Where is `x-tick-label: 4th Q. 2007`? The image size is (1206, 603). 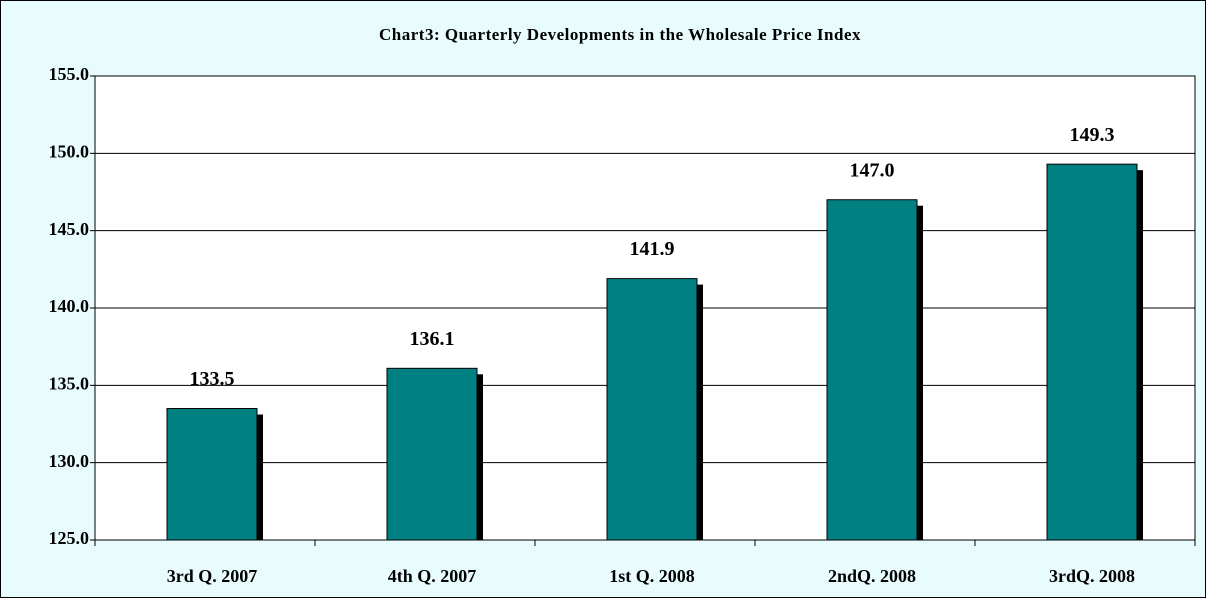 x-tick-label: 4th Q. 2007 is located at coordinates (432, 576).